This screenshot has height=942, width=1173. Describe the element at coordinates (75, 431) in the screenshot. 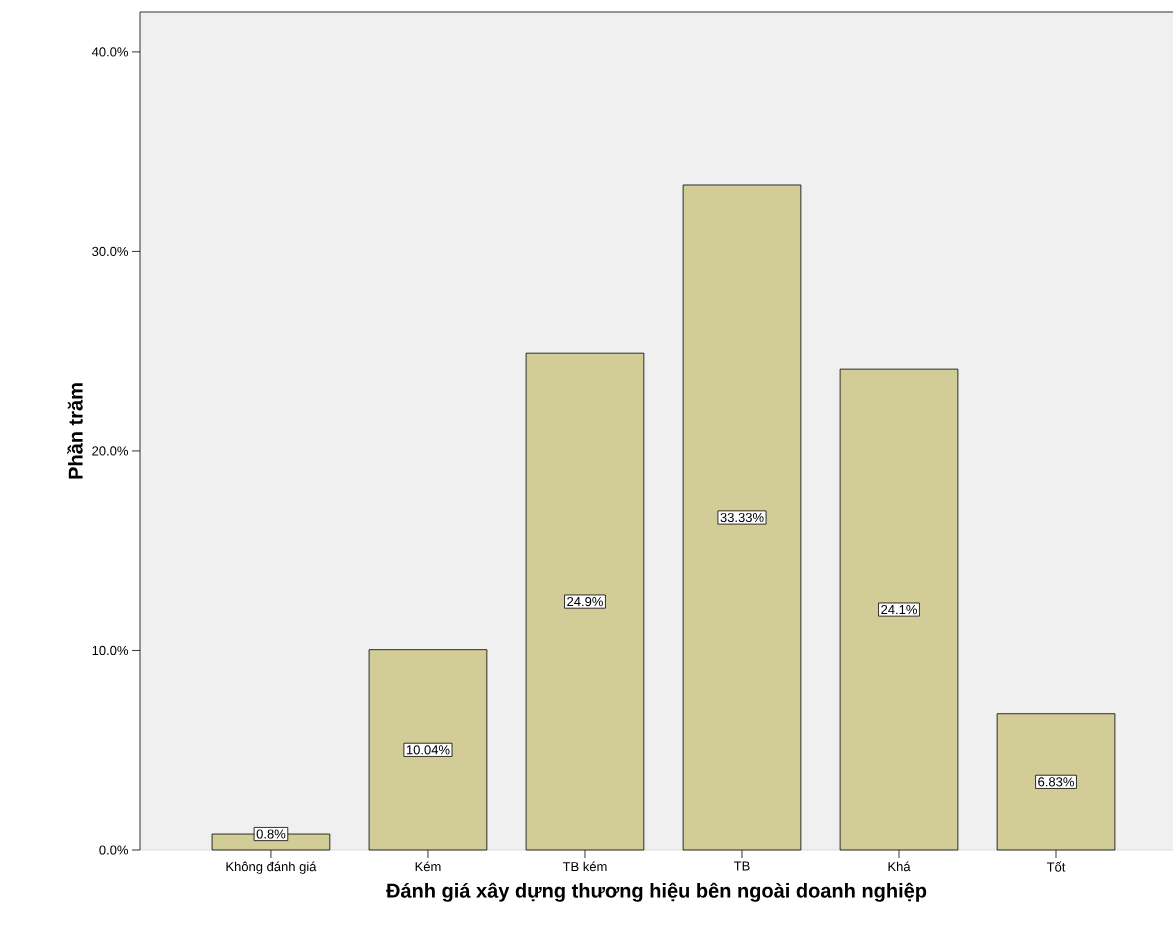

I see `y-axis-title: Phần trăm` at that location.